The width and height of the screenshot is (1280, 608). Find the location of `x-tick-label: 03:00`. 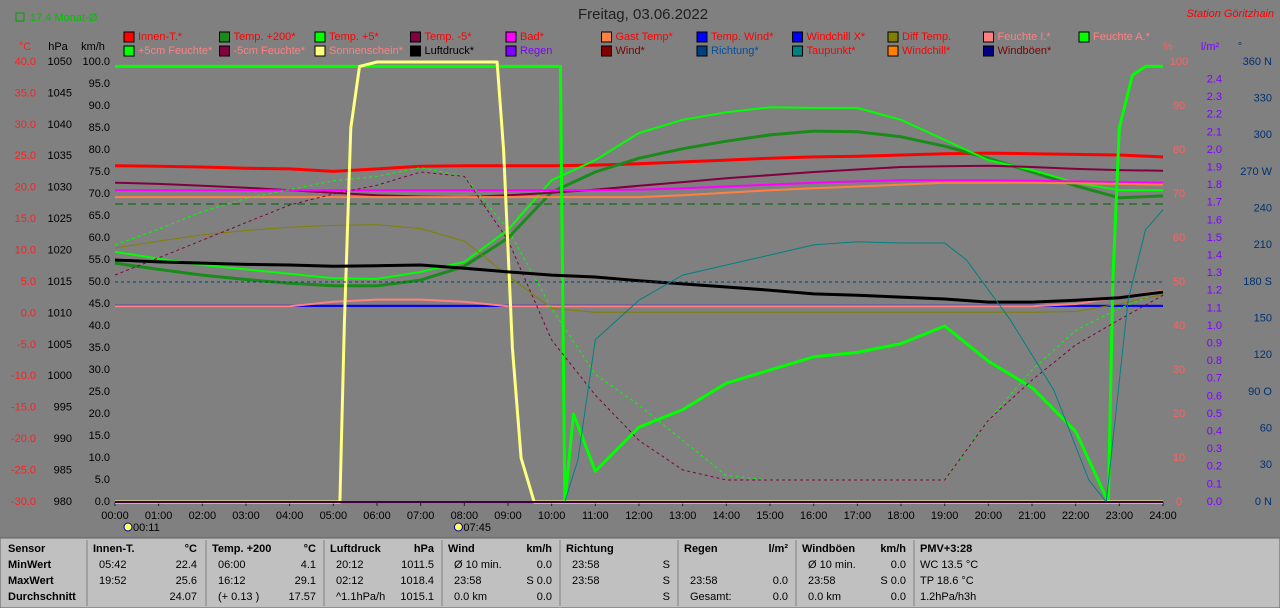

x-tick-label: 03:00 is located at coordinates (246, 516).